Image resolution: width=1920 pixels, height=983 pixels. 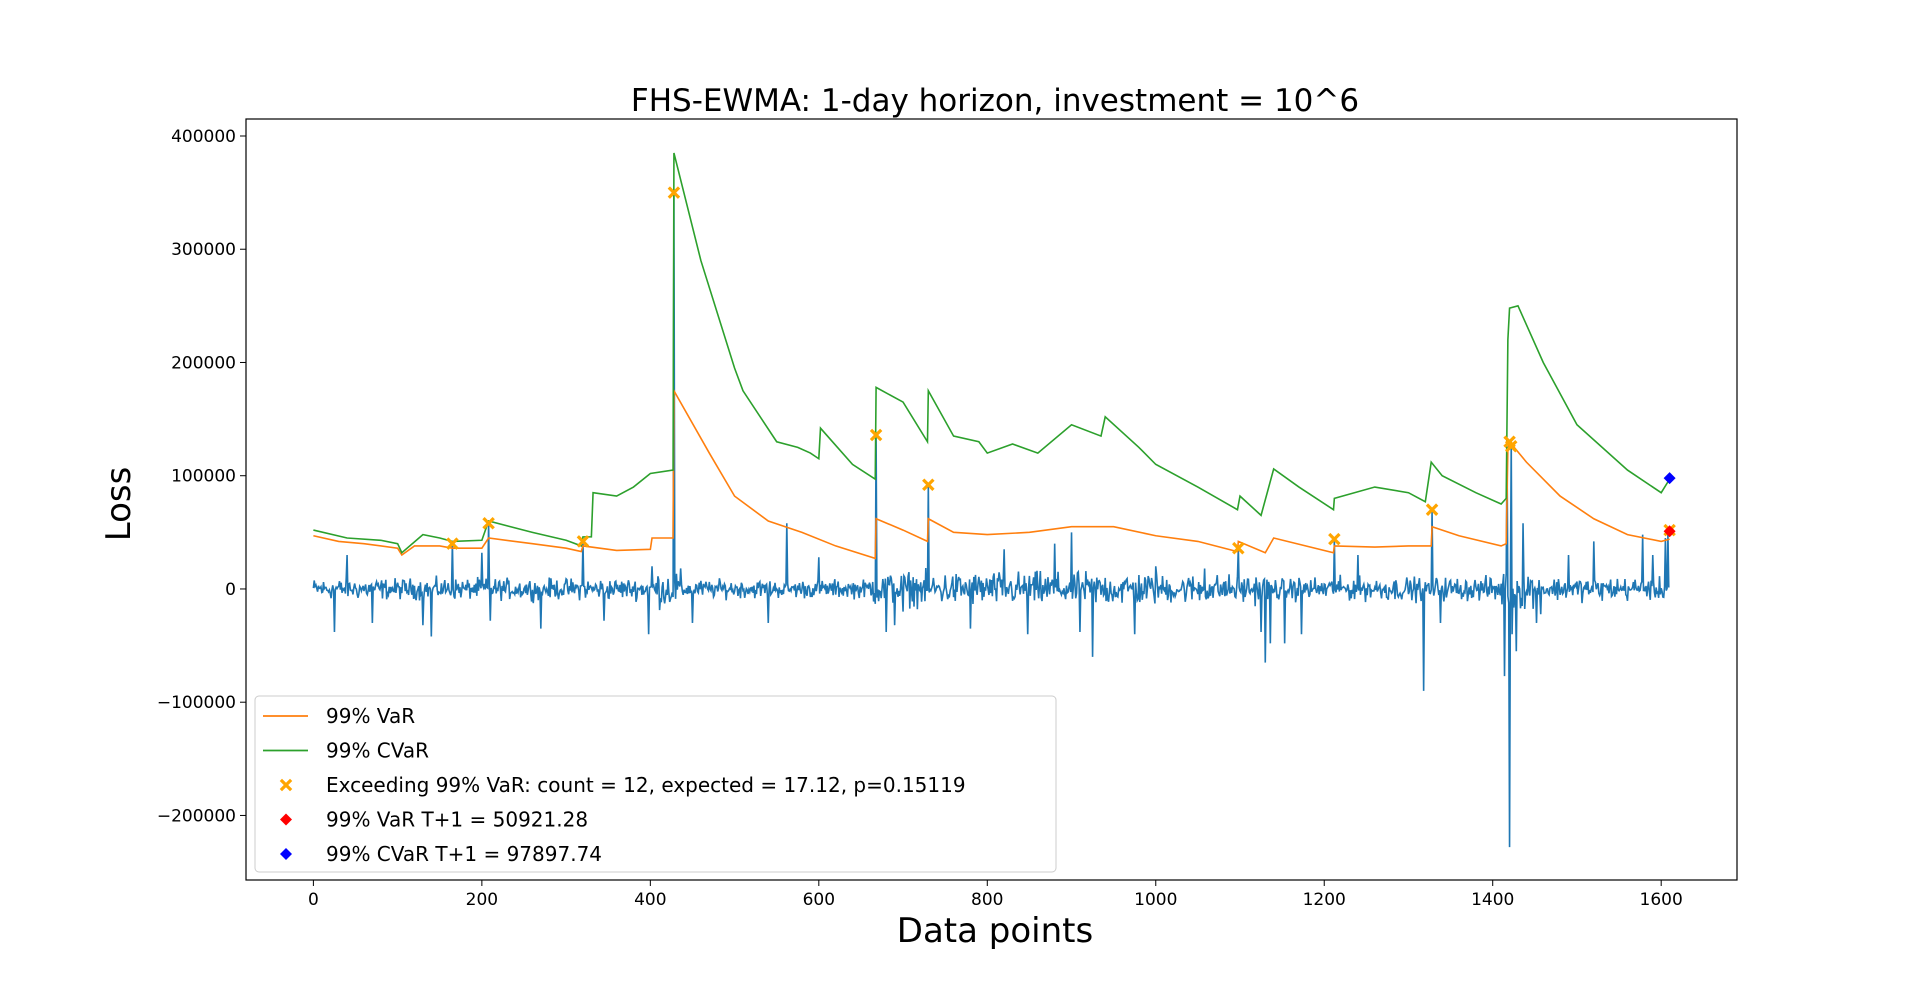 What do you see at coordinates (370, 716) in the screenshot?
I see `legend-var-label: 99% VaR` at bounding box center [370, 716].